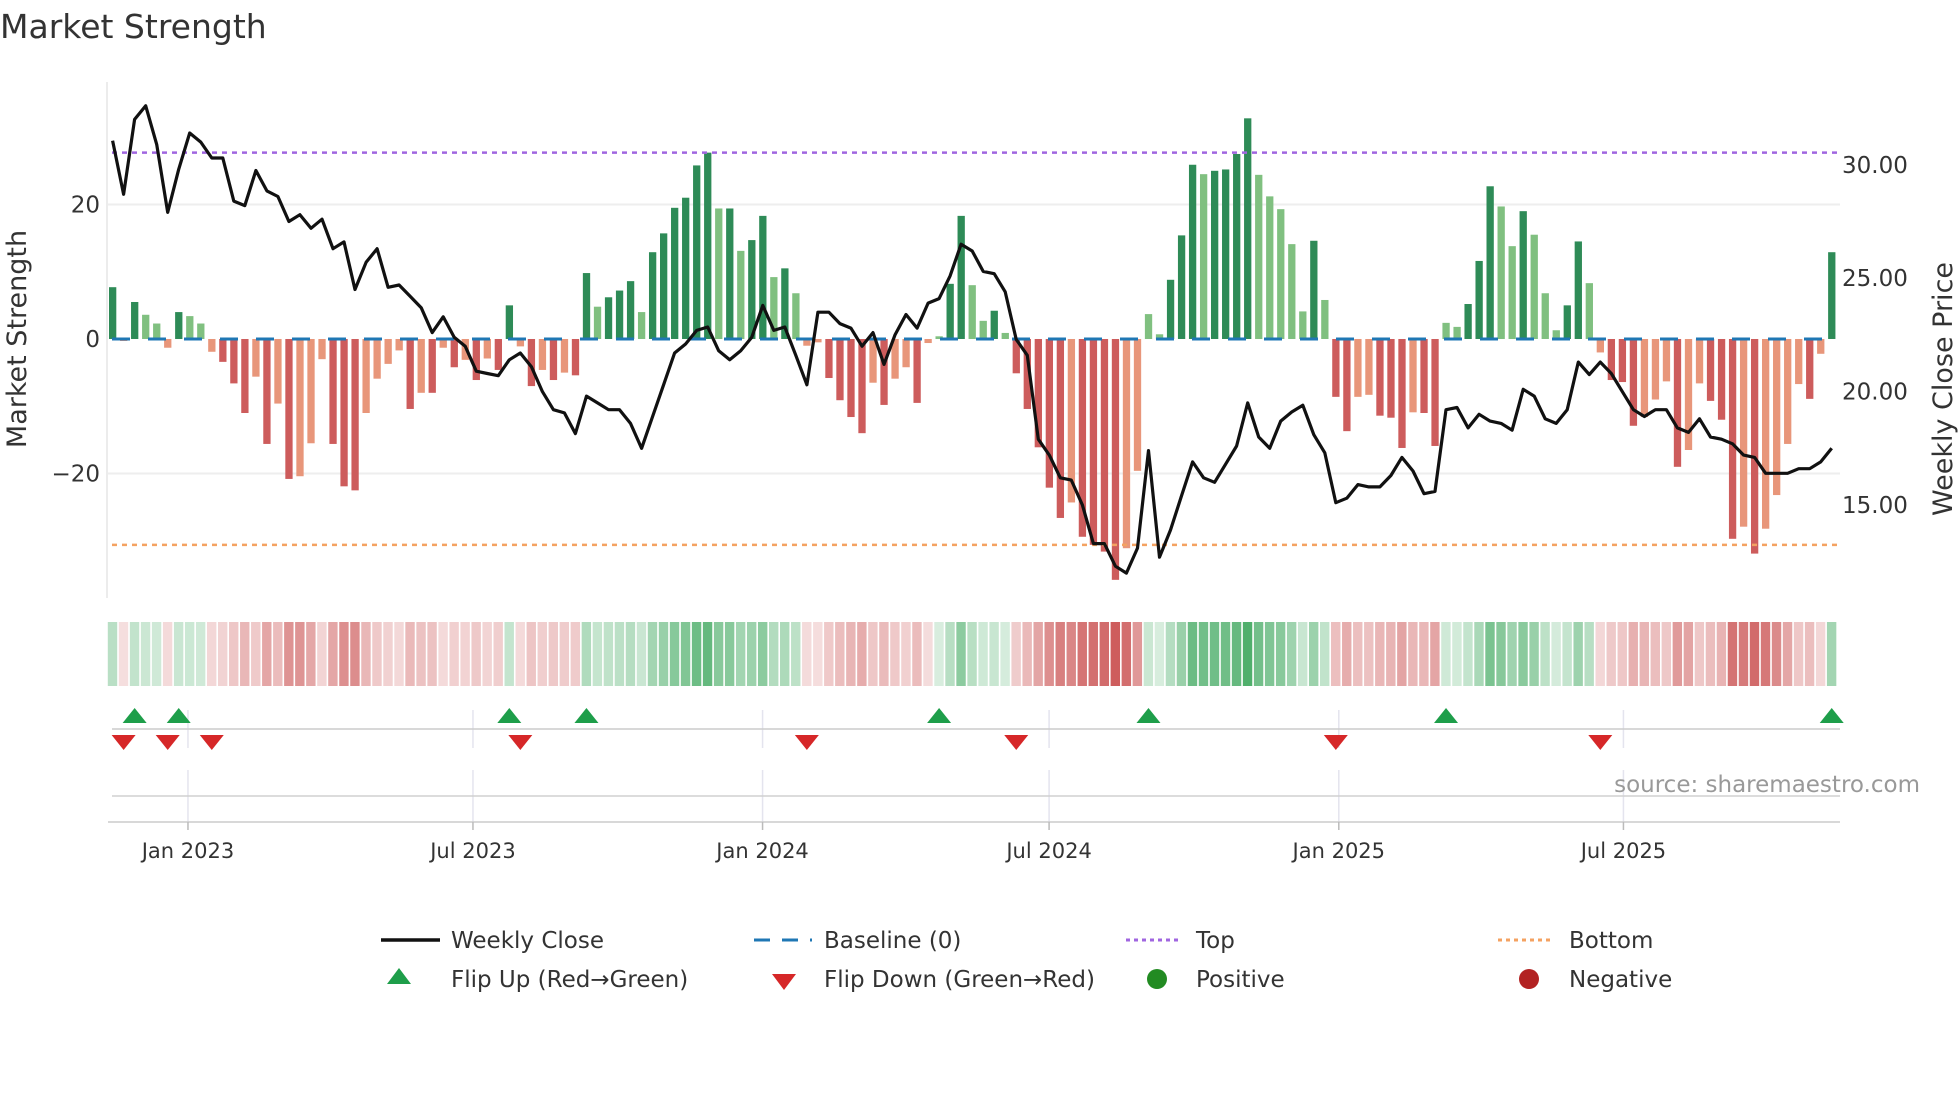 The height and width of the screenshot is (1102, 1960). What do you see at coordinates (1180, 941) in the screenshot?
I see `legend-item-top: Top` at bounding box center [1180, 941].